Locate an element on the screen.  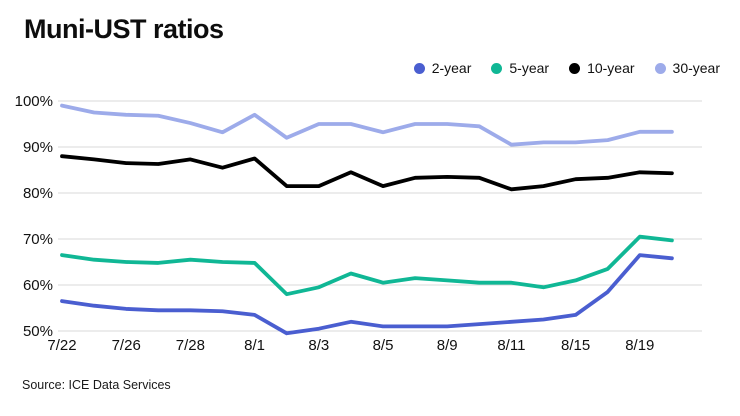
legend-item-10-year: 10-year is located at coordinates (602, 68).